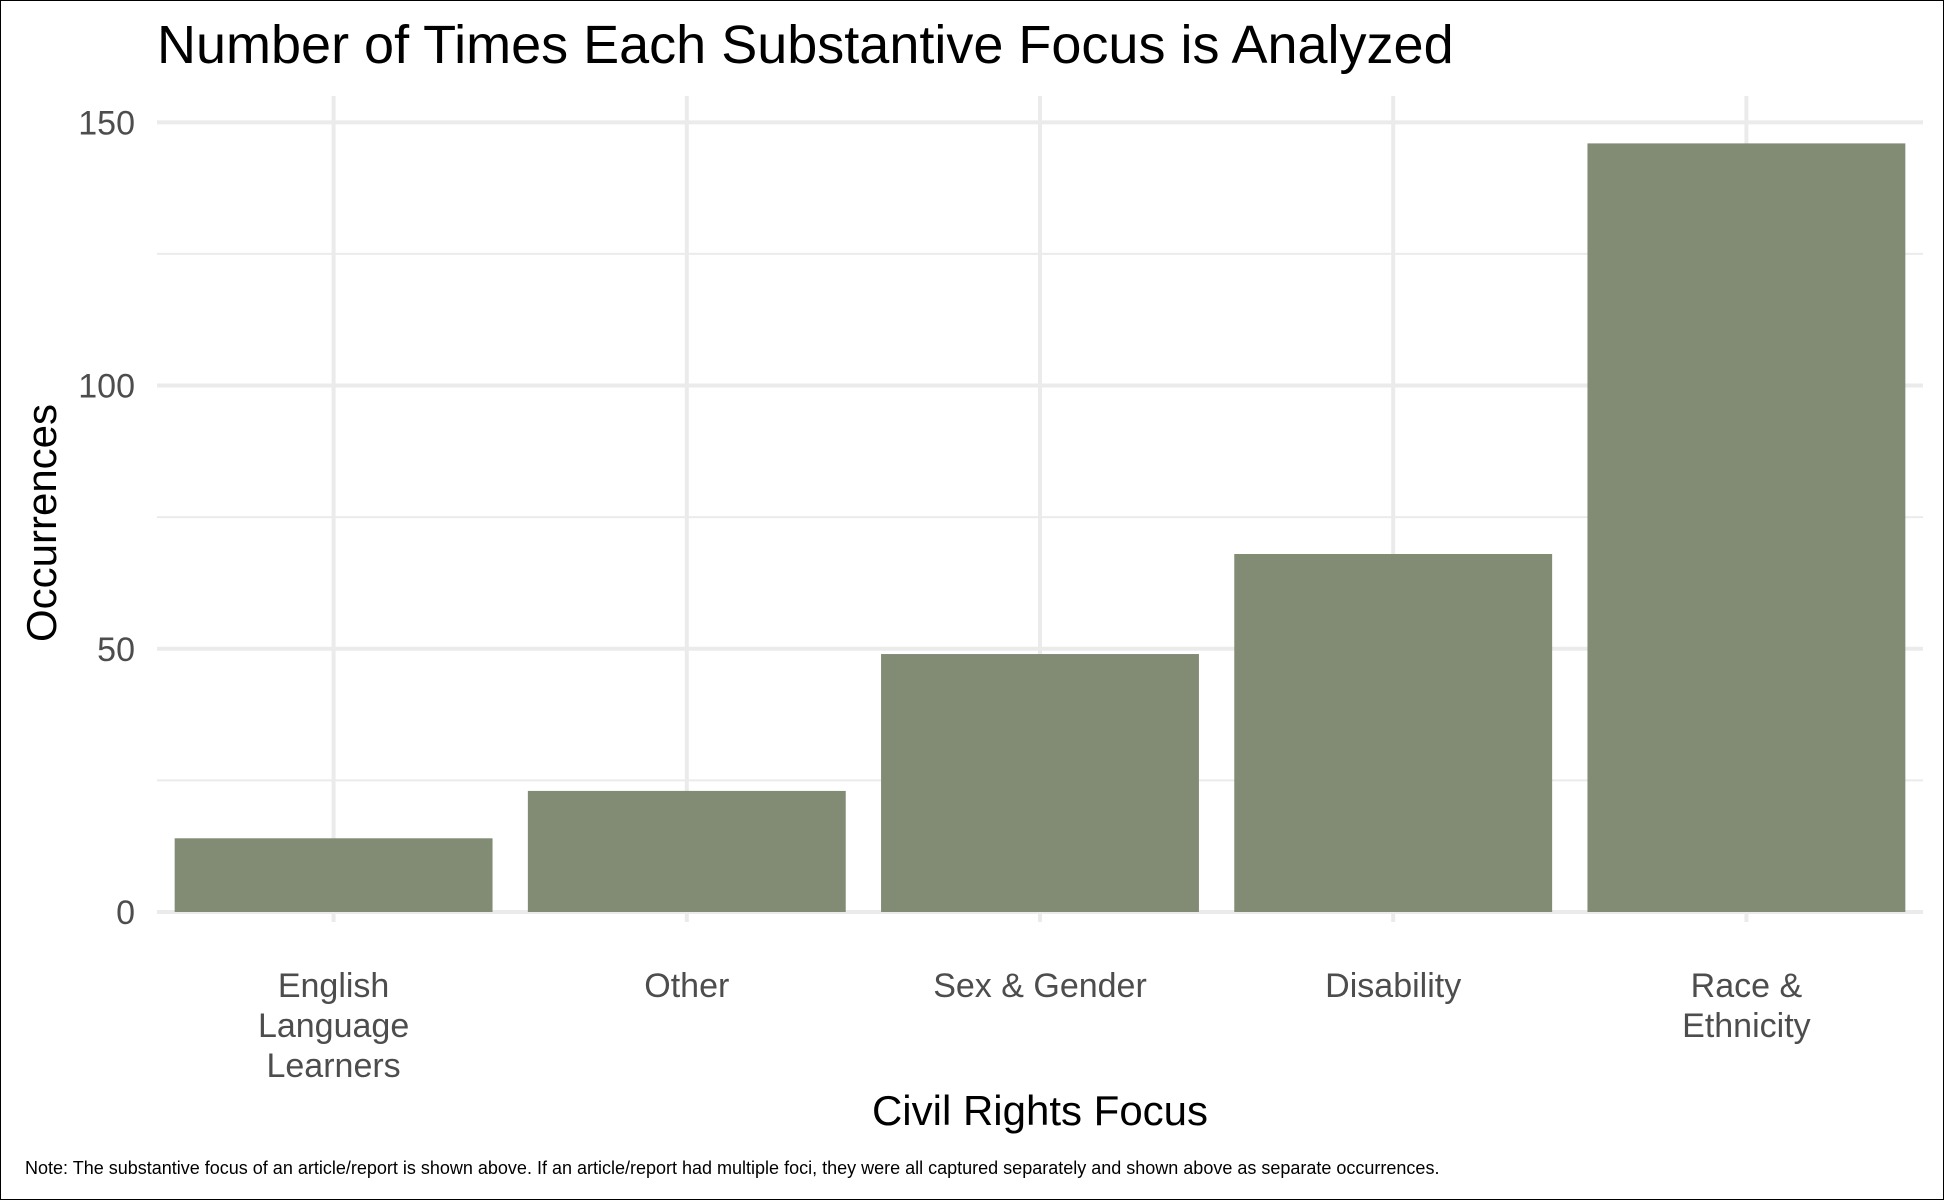 This screenshot has width=1944, height=1201. What do you see at coordinates (1040, 1110) in the screenshot?
I see `x-axis-title: Civil Rights Focus` at bounding box center [1040, 1110].